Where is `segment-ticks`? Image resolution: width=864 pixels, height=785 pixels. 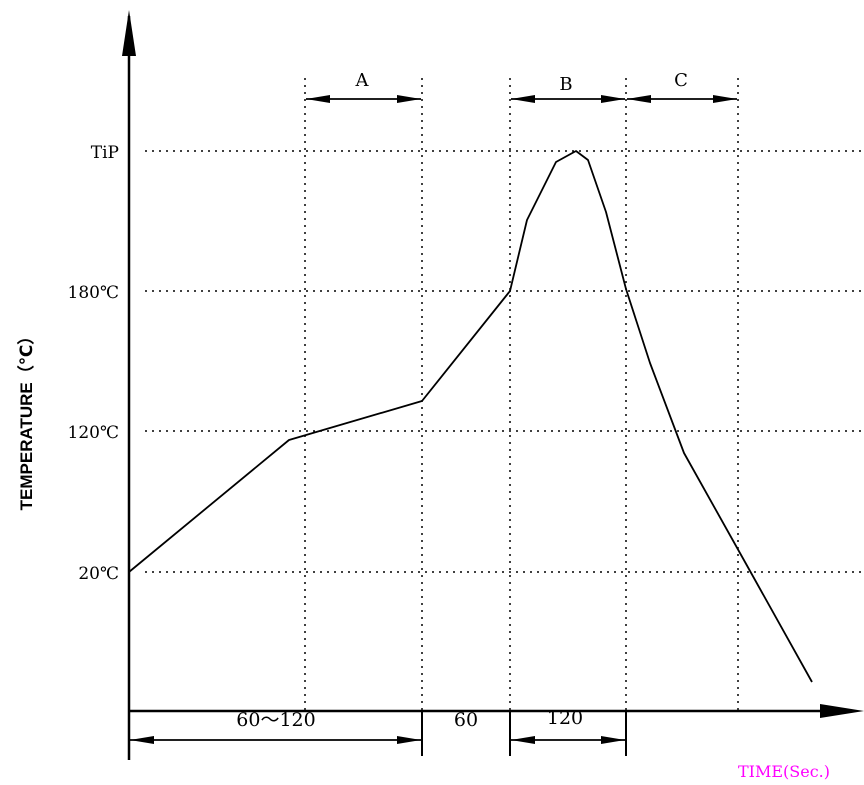 segment-ticks is located at coordinates (524, 733).